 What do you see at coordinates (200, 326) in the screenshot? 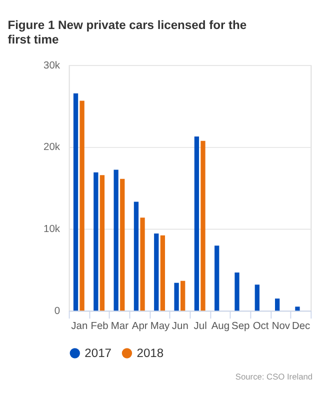
I see `x-tick-label: Jul` at bounding box center [200, 326].